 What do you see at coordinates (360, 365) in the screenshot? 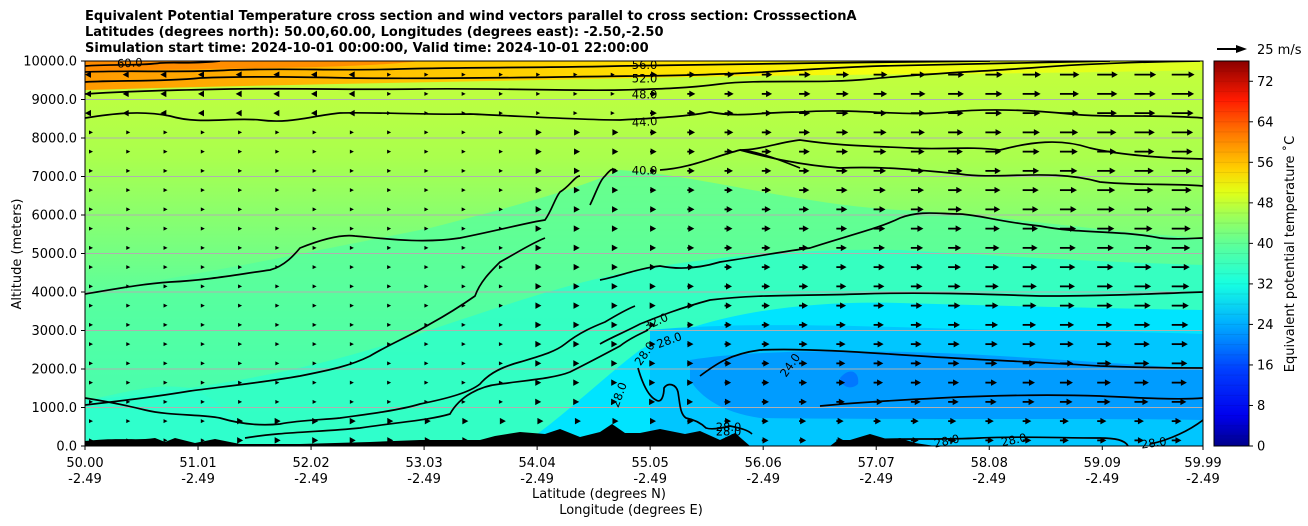
I see `contour-28-a` at bounding box center [360, 365].